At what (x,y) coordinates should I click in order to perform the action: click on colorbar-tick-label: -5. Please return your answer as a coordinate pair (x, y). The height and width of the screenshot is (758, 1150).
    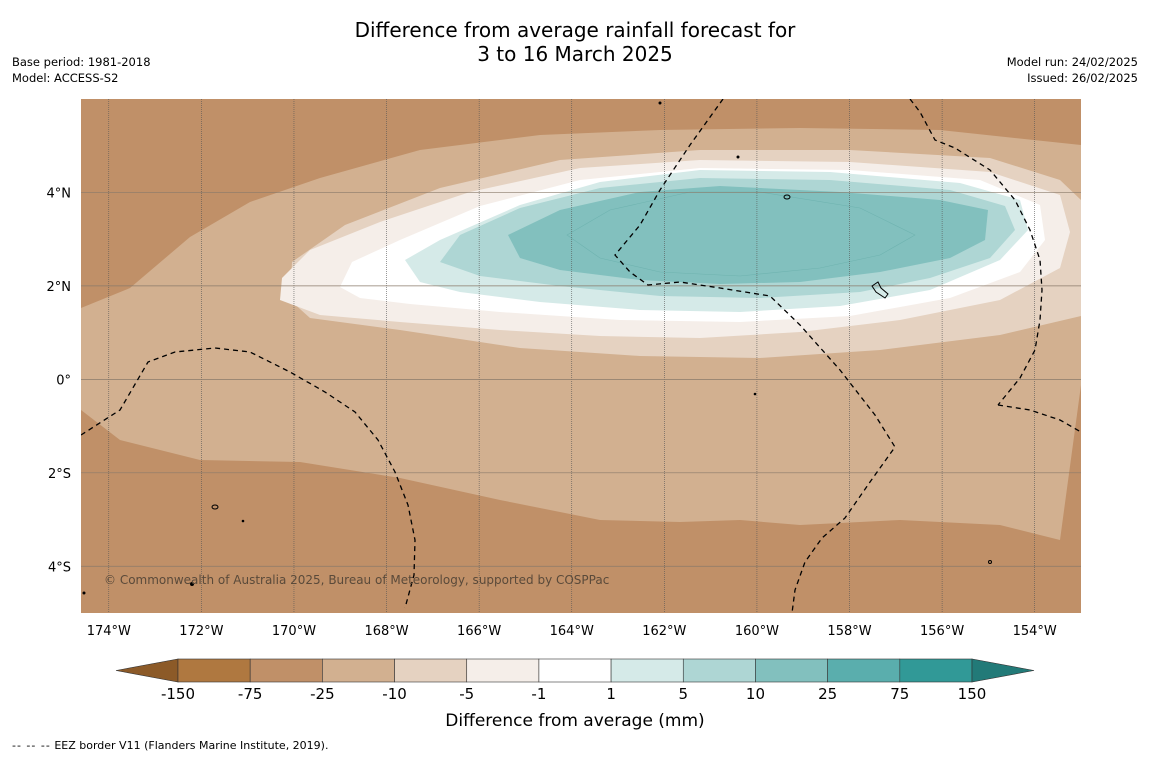
    Looking at the image, I should click on (466, 694).